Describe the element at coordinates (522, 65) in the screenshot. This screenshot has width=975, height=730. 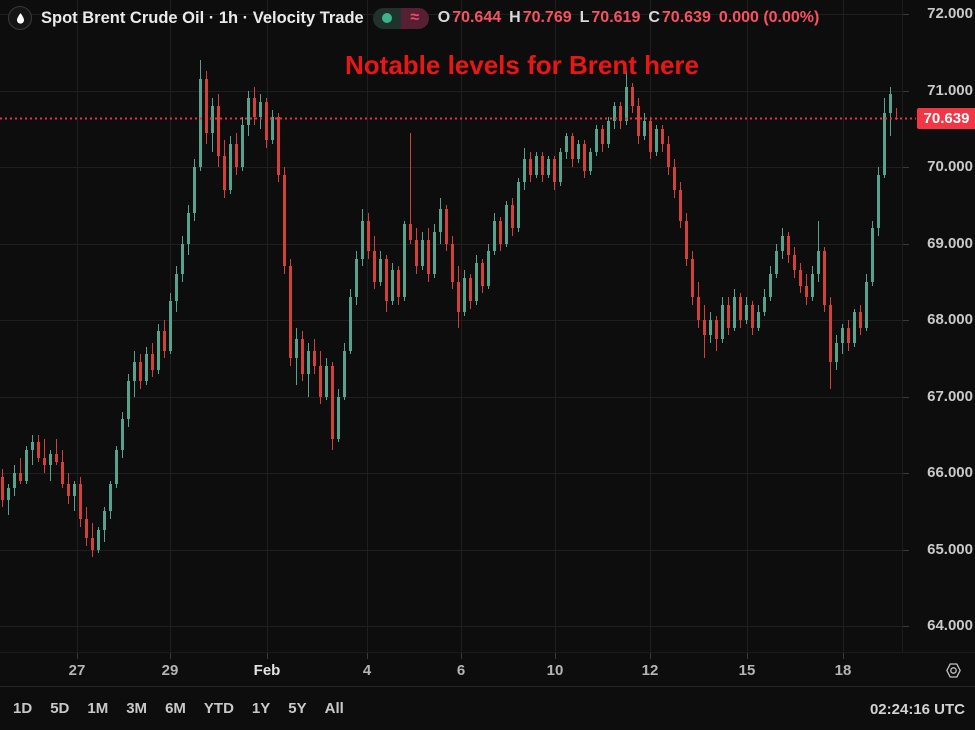
I see `chart-annotation-text: Notable levels for Brent here` at that location.